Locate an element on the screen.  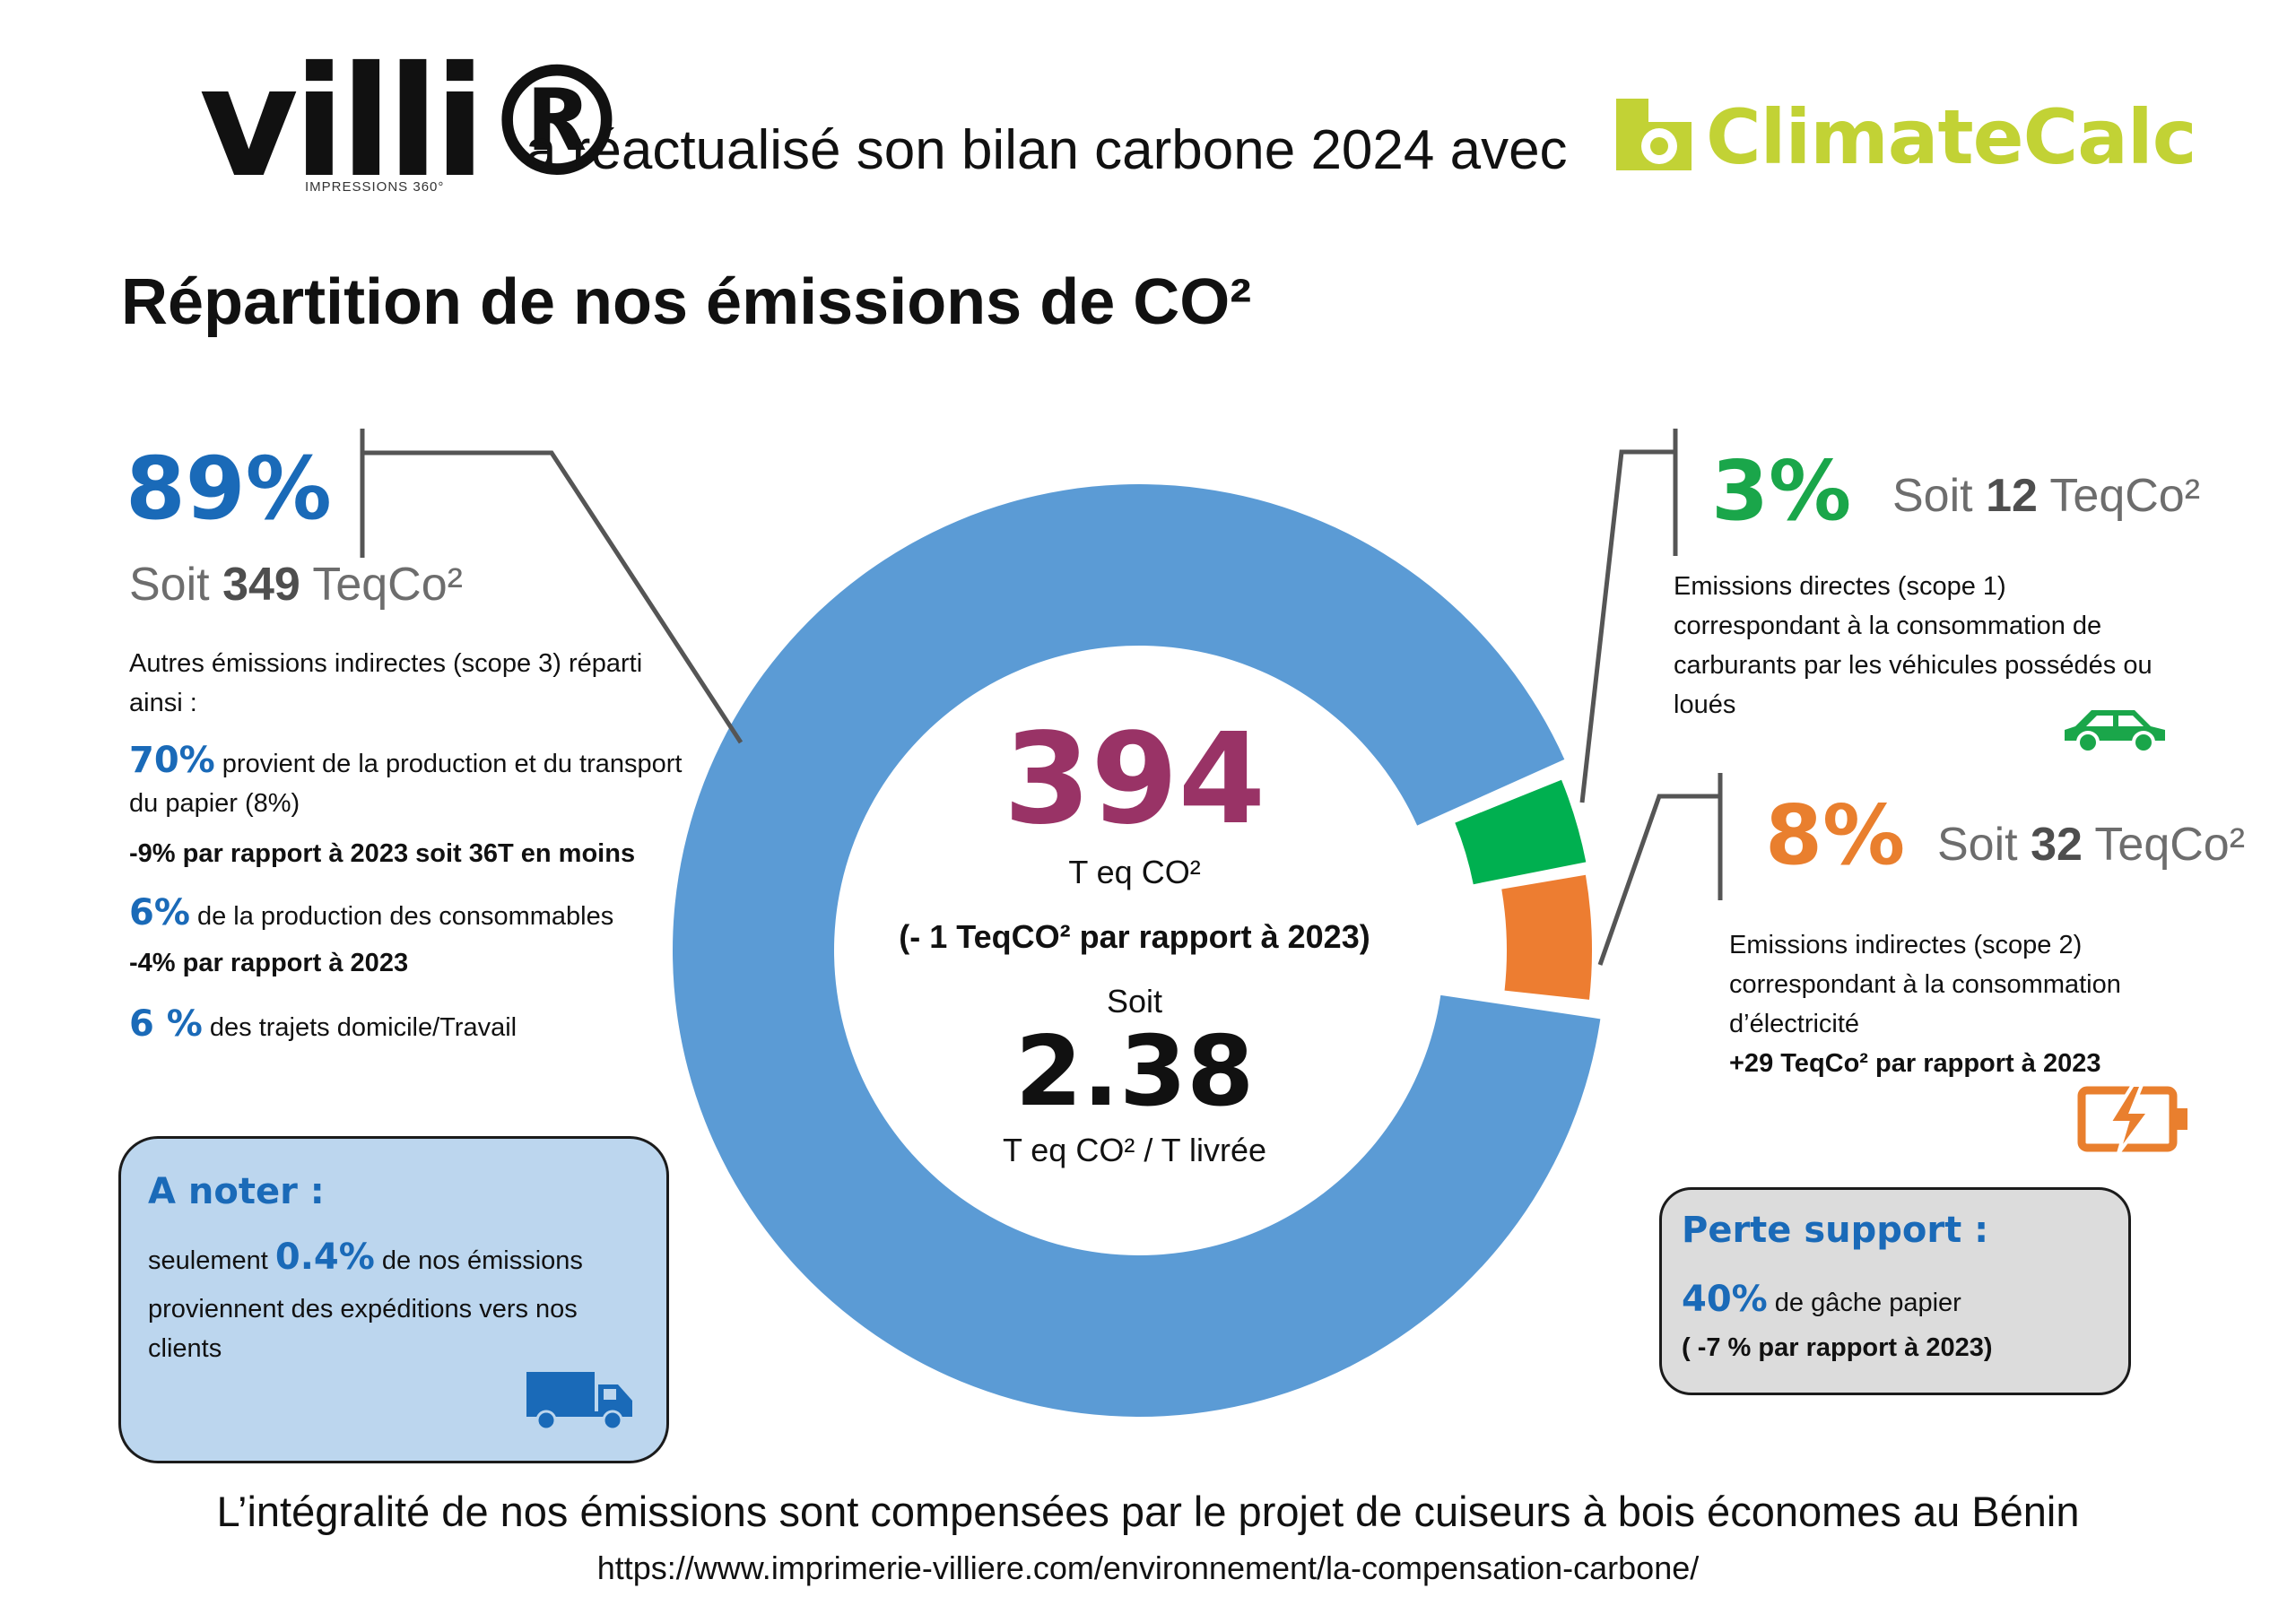
villi-logo-subtitle: IMPRESSIONS 360° is located at coordinates (375, 187).